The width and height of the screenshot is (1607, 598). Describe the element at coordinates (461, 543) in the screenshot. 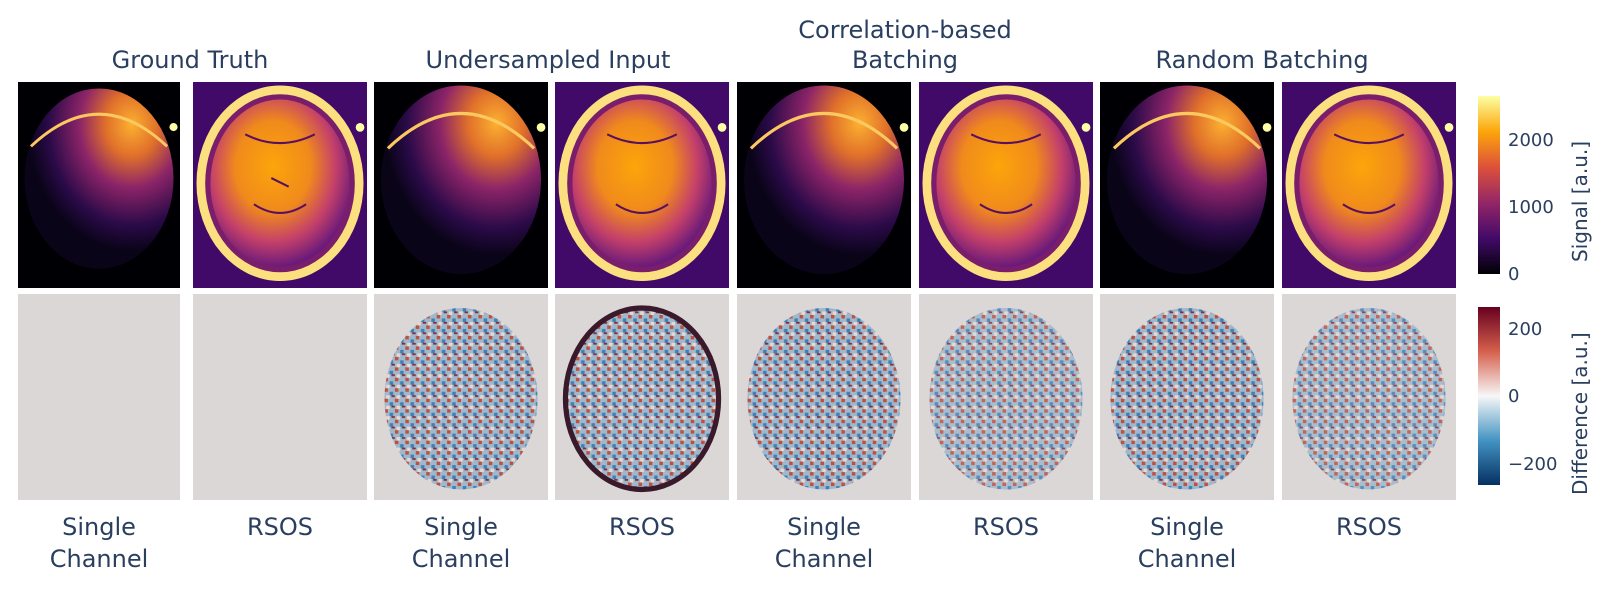

I see `label-undersampled-single: Single Channel` at that location.